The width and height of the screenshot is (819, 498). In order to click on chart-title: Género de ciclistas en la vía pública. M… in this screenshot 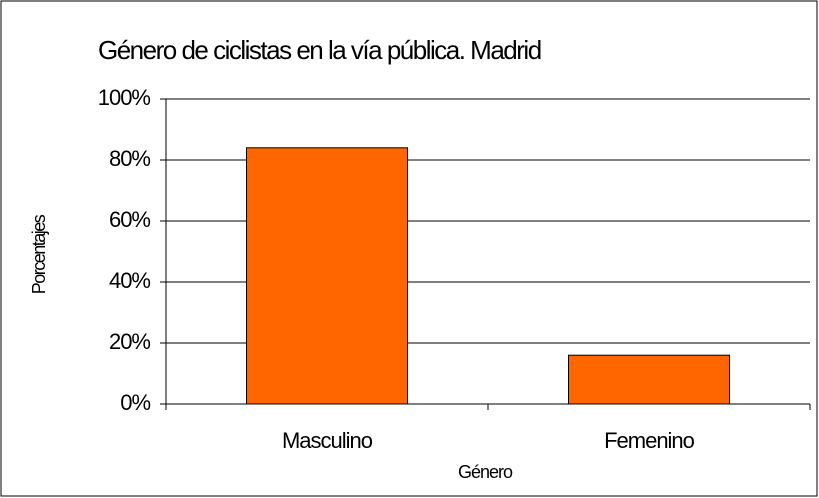, I will do `click(319, 50)`.